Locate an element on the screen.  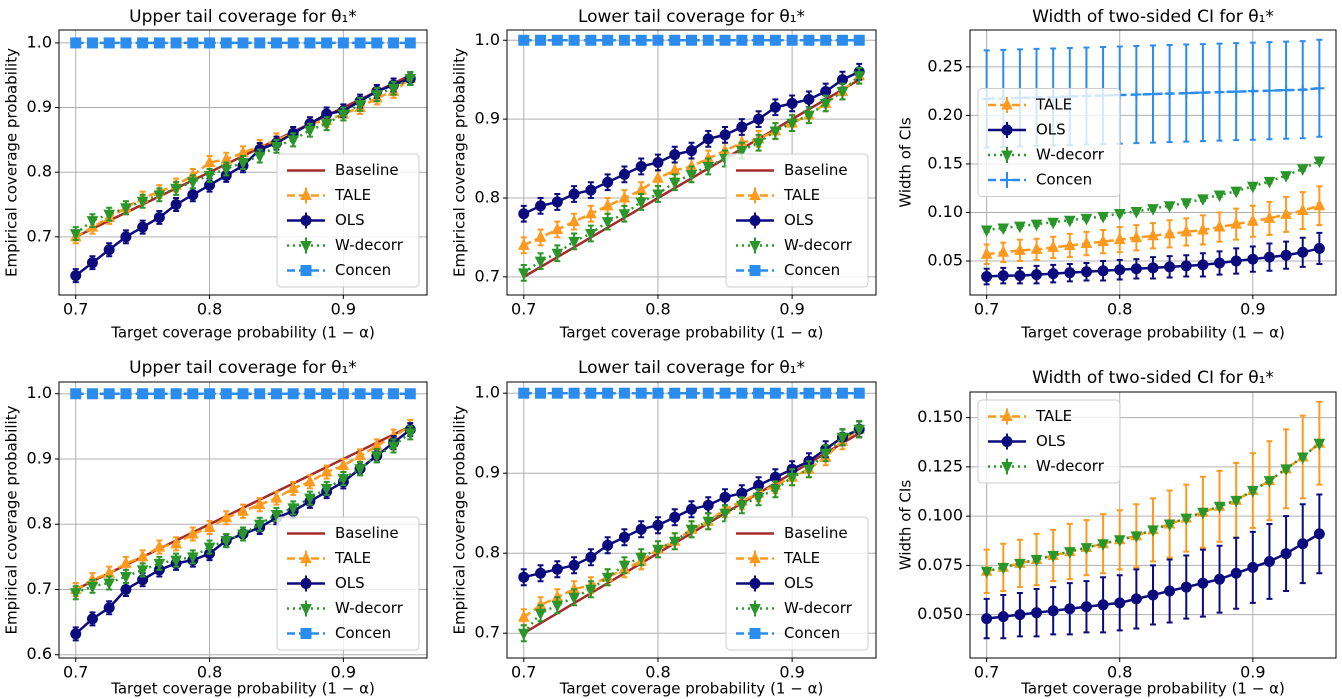
legend-label: W-decorr is located at coordinates (369, 245).